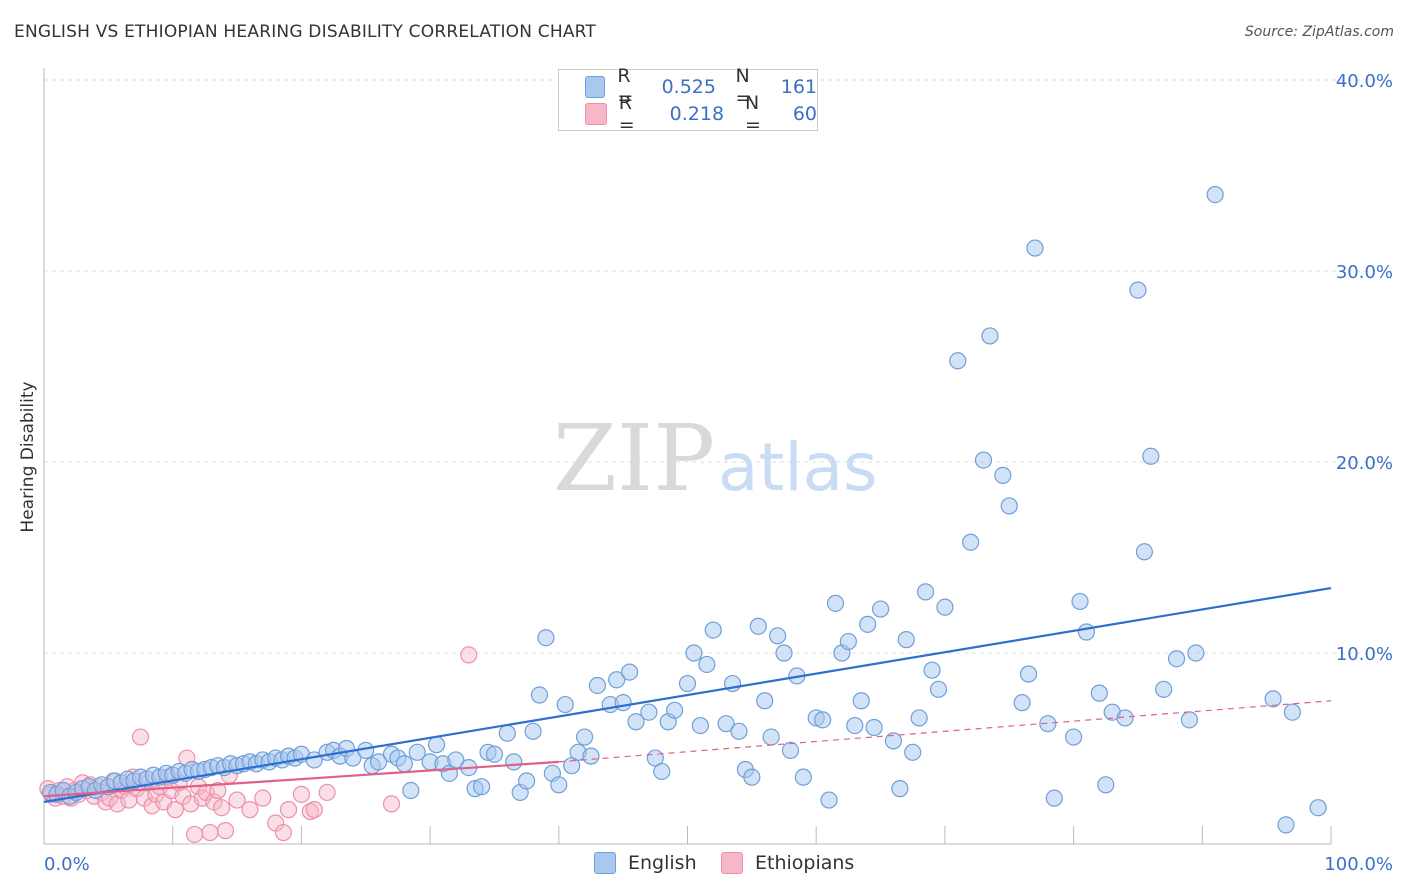 This screenshot has width=1406, height=892. What do you see at coordinates (688, 87) in the screenshot?
I see `english-r-value: 0.525` at bounding box center [688, 87].